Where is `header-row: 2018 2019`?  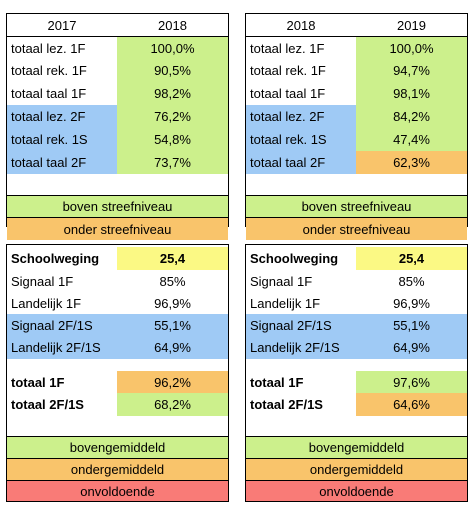
header-row: 2018 2019 is located at coordinates (356, 25).